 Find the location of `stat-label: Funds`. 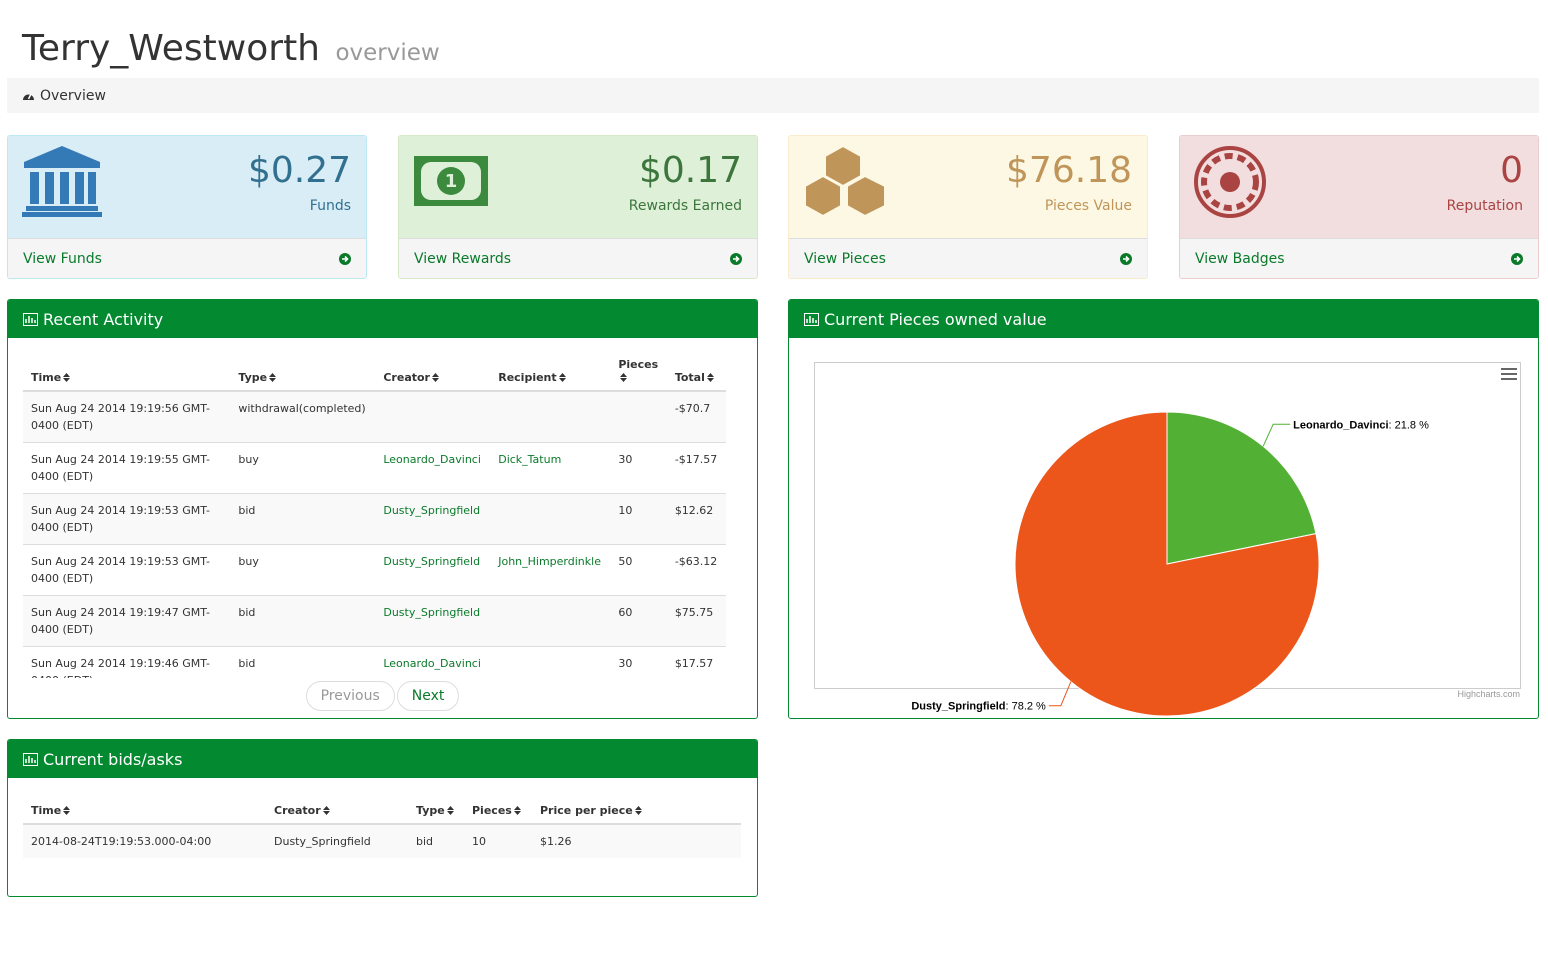

stat-label: Funds is located at coordinates (330, 206).